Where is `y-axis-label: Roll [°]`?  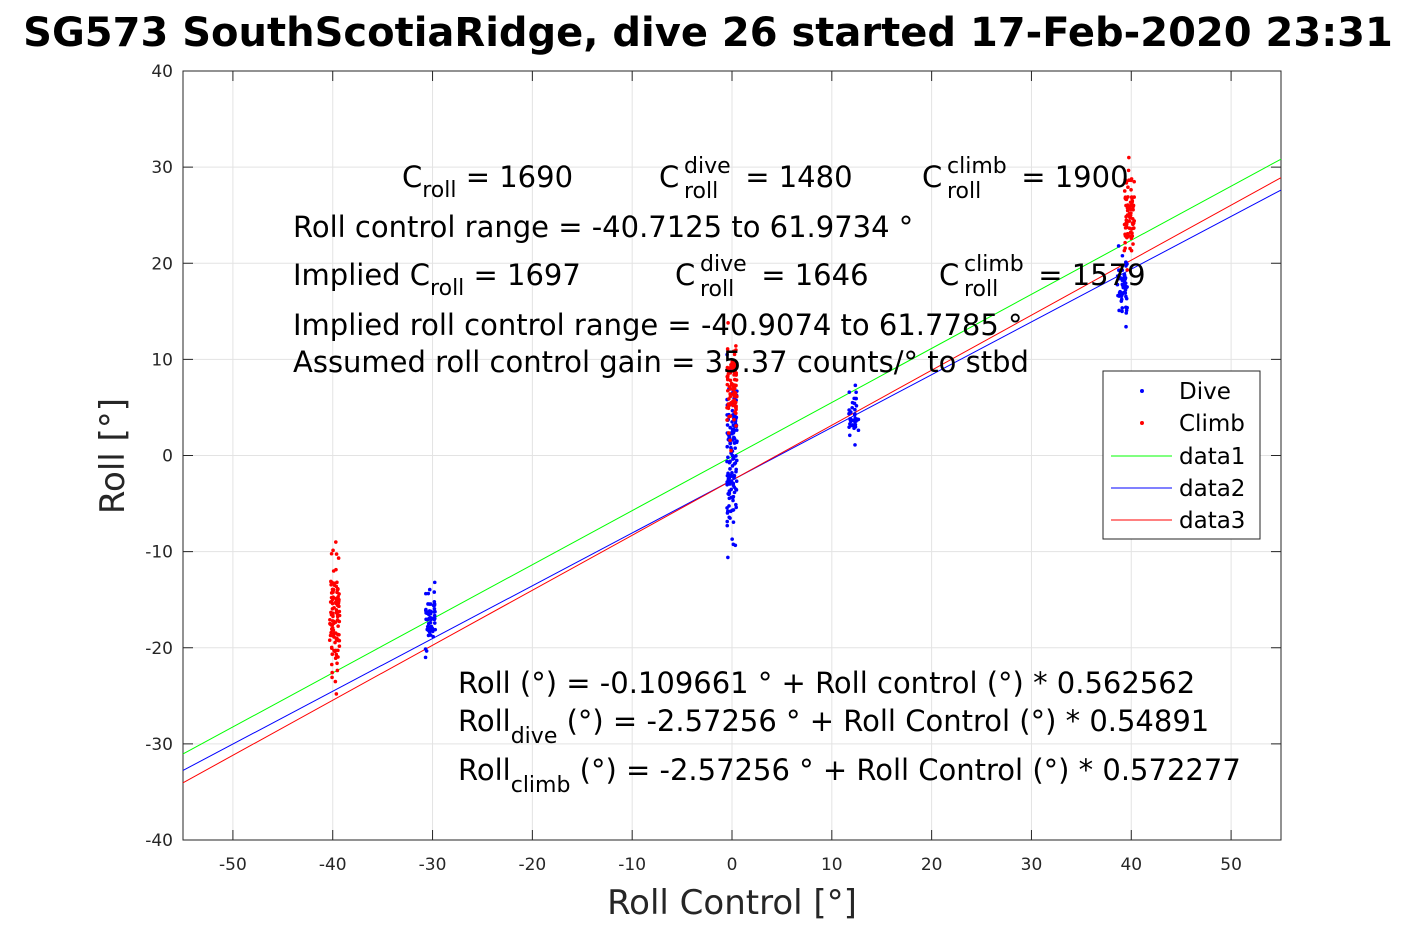
y-axis-label: Roll [°] is located at coordinates (113, 456).